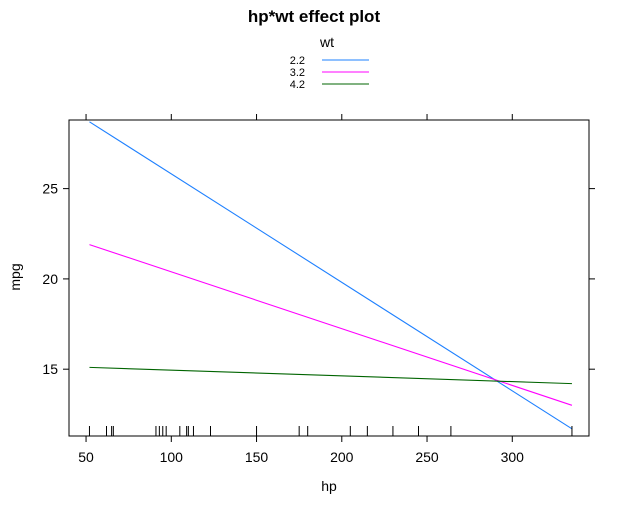 The width and height of the screenshot is (628, 506). I want to click on x-tick-label: 50, so click(86, 457).